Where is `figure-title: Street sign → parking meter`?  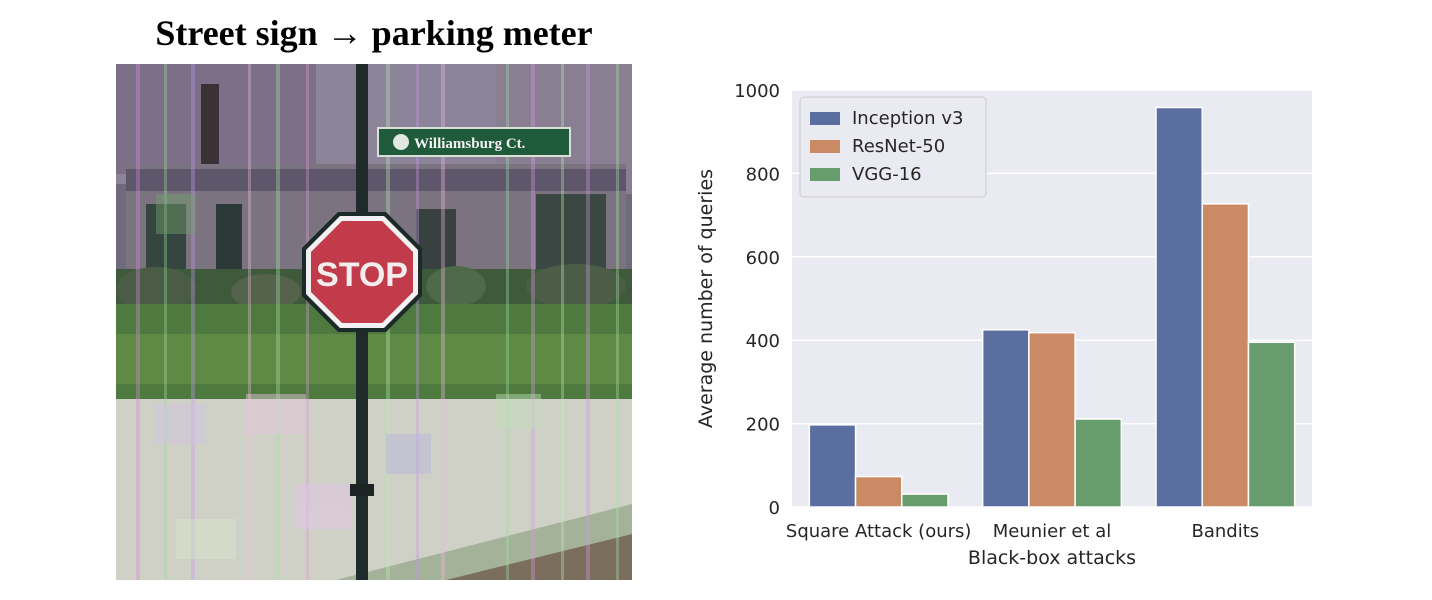 figure-title: Street sign → parking meter is located at coordinates (374, 33).